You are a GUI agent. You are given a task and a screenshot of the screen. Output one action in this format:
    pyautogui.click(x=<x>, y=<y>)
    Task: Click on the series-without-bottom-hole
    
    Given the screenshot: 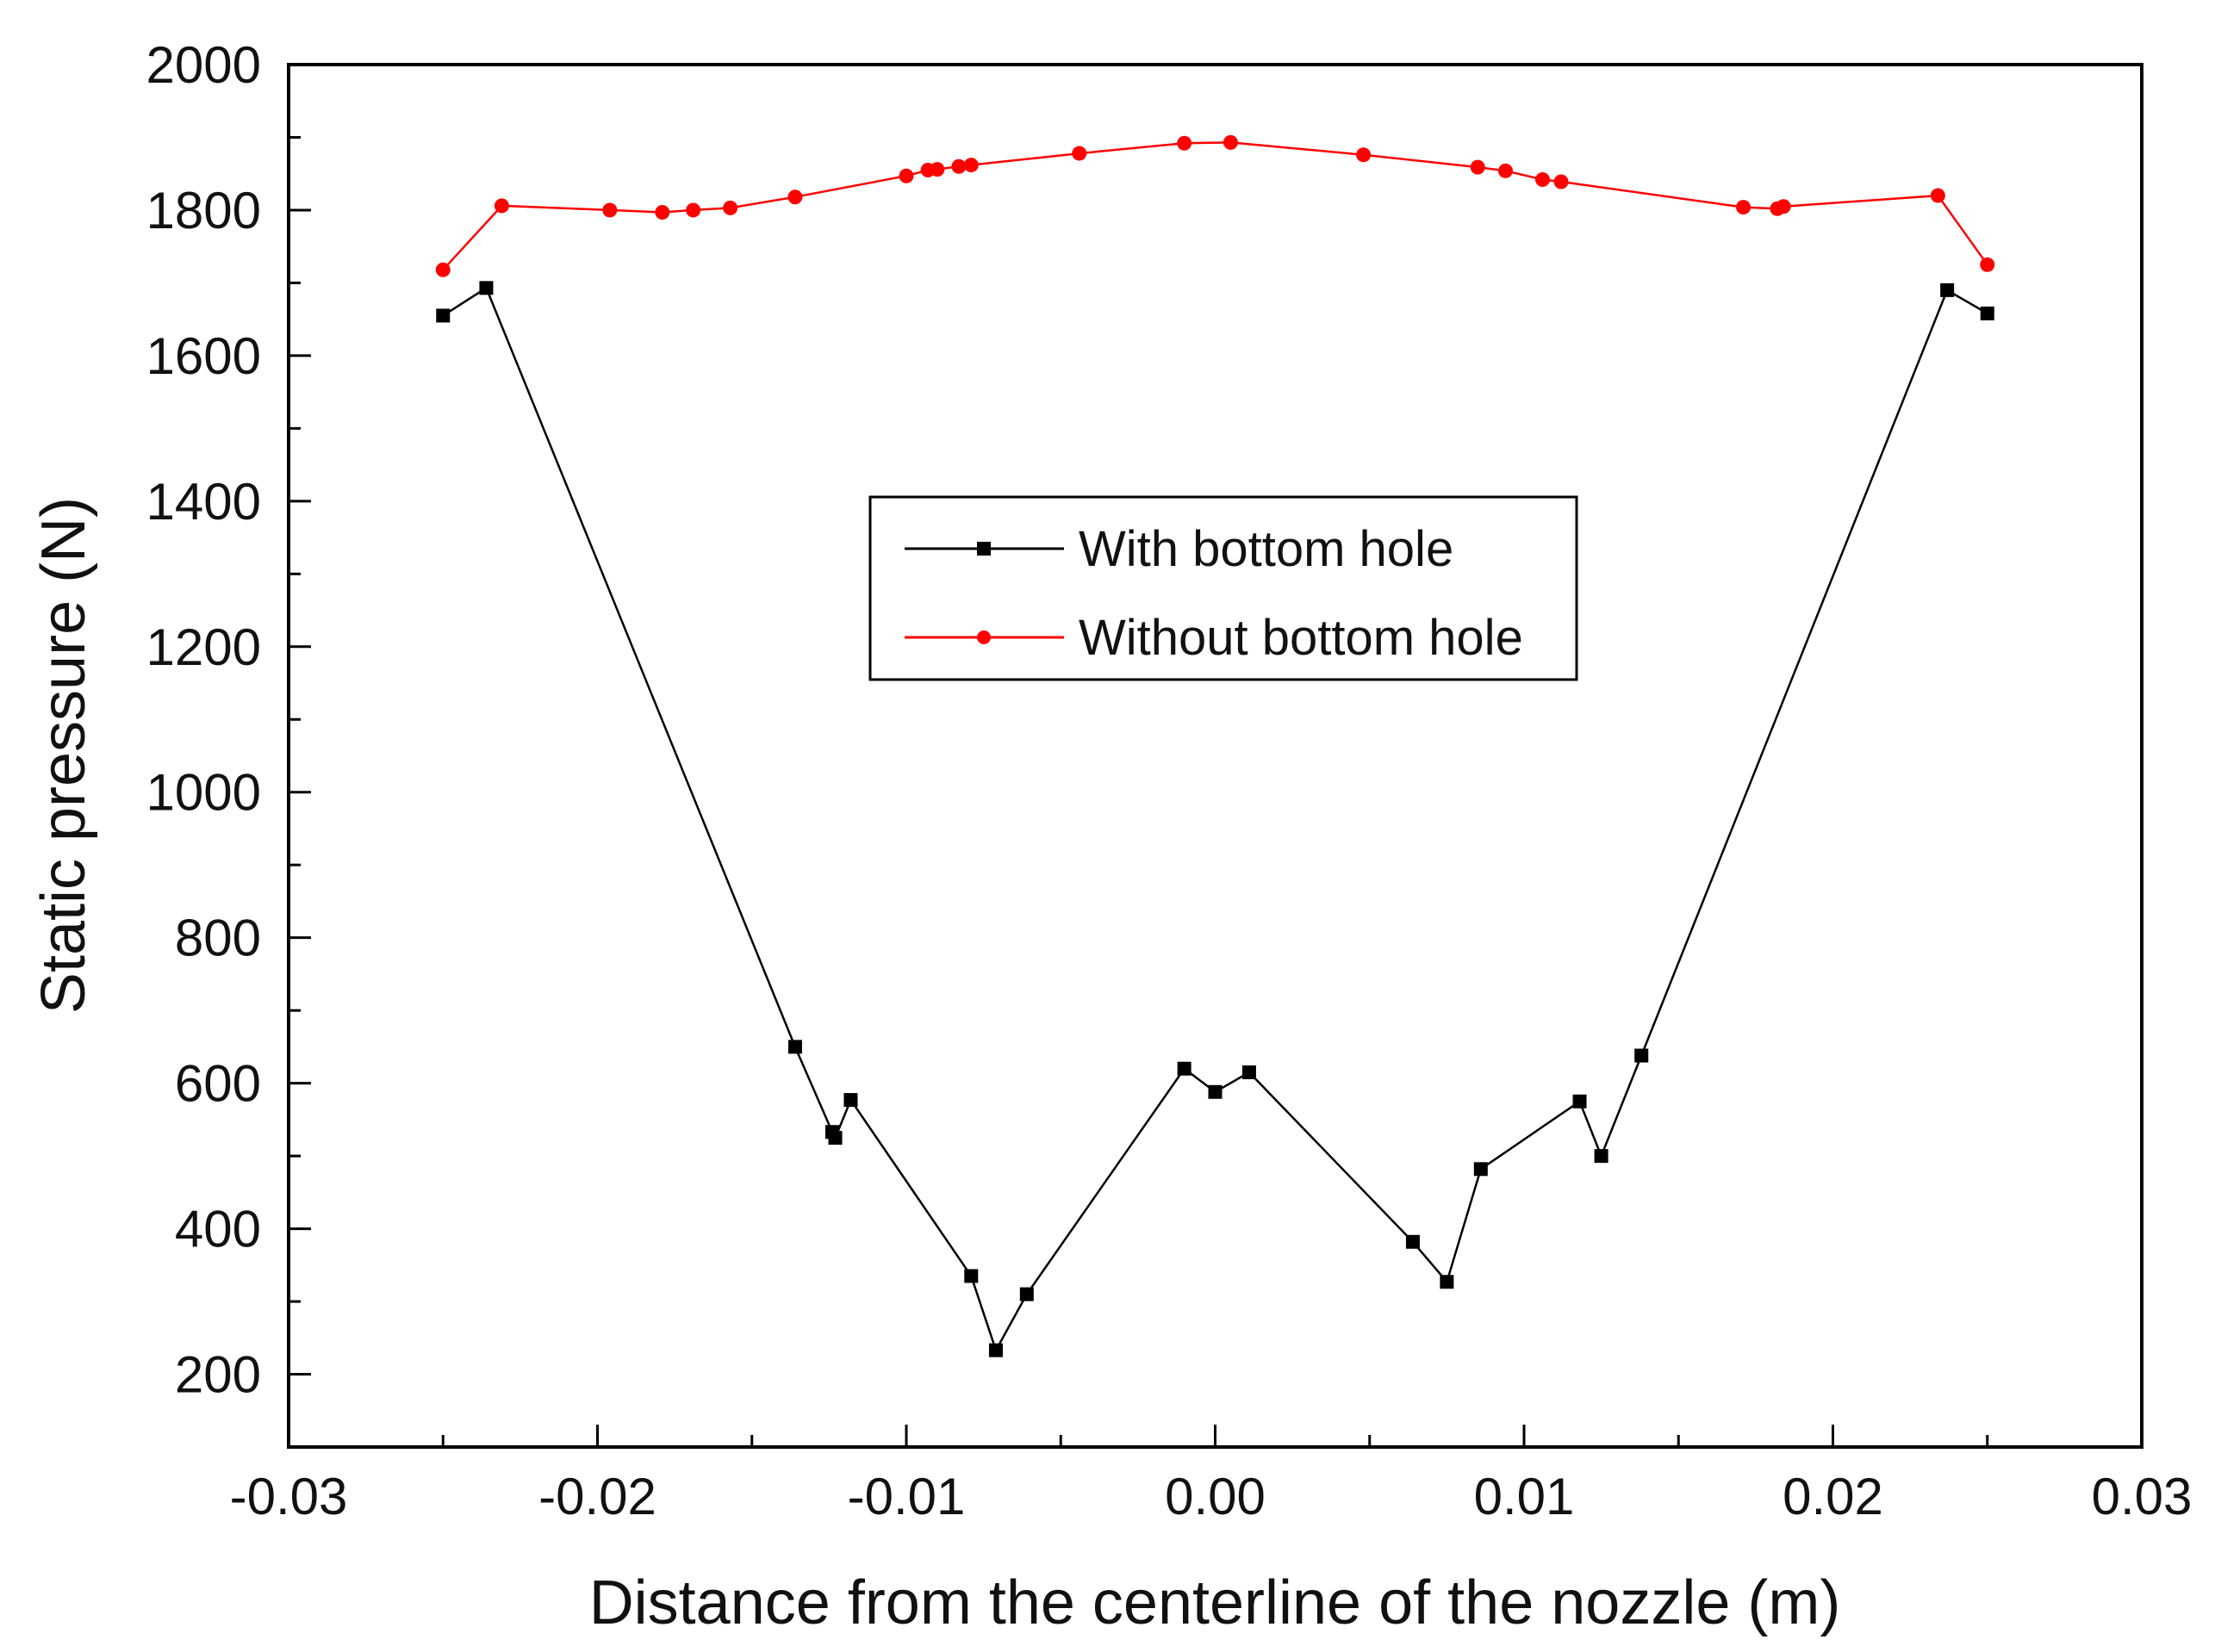 What is the action you would take?
    pyautogui.click(x=1215, y=205)
    